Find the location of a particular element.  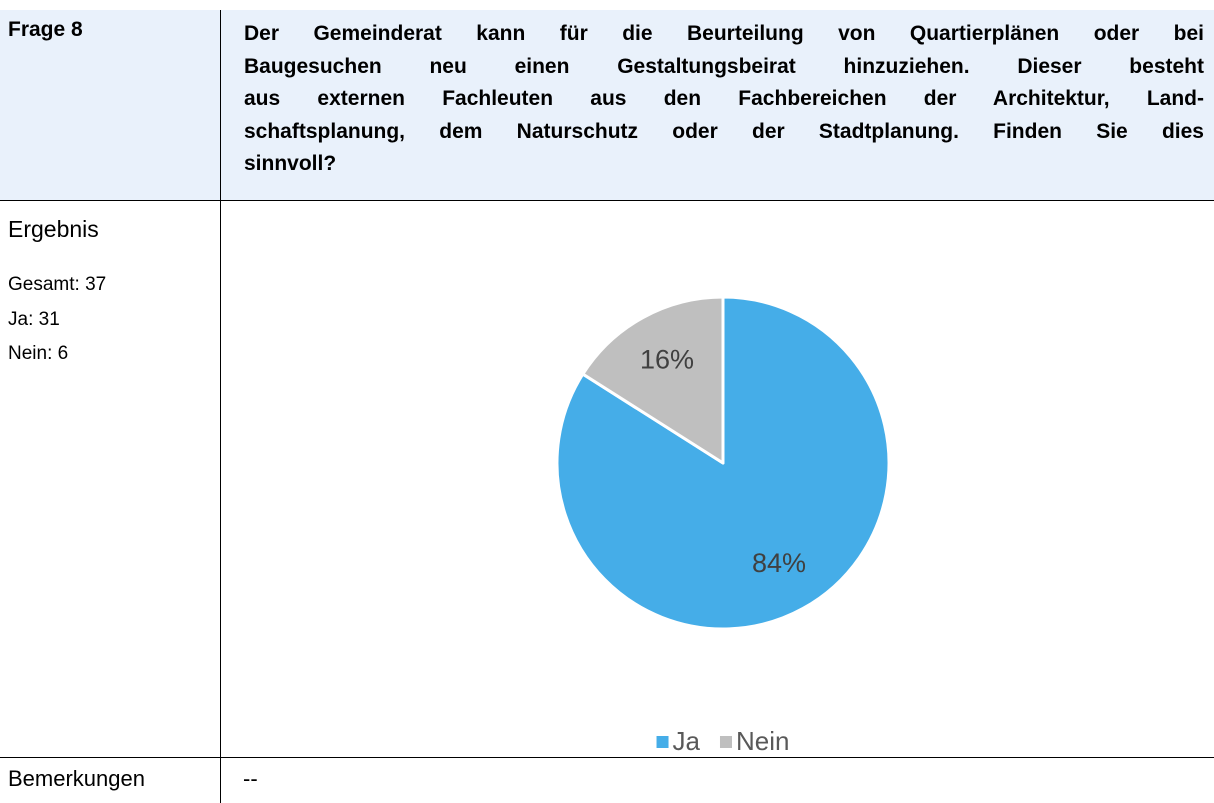

result-stat: Gesamt: 37 is located at coordinates (57, 284).